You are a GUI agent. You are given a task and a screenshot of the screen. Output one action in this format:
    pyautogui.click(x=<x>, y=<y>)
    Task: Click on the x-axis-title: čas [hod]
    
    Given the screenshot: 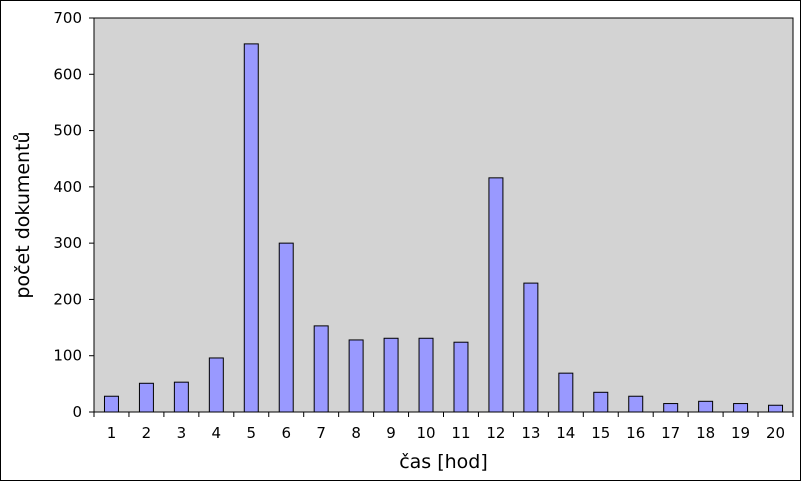 What is the action you would take?
    pyautogui.click(x=443, y=462)
    